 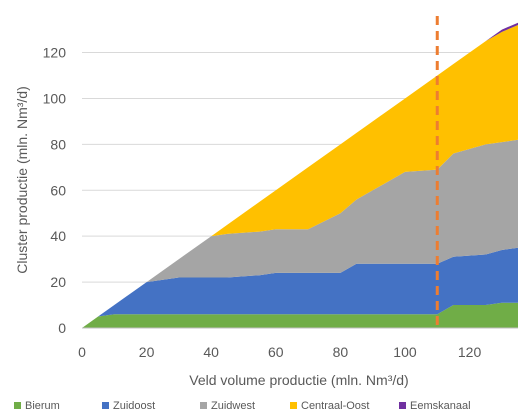 I want to click on y-tick-label: 60, so click(x=58, y=190).